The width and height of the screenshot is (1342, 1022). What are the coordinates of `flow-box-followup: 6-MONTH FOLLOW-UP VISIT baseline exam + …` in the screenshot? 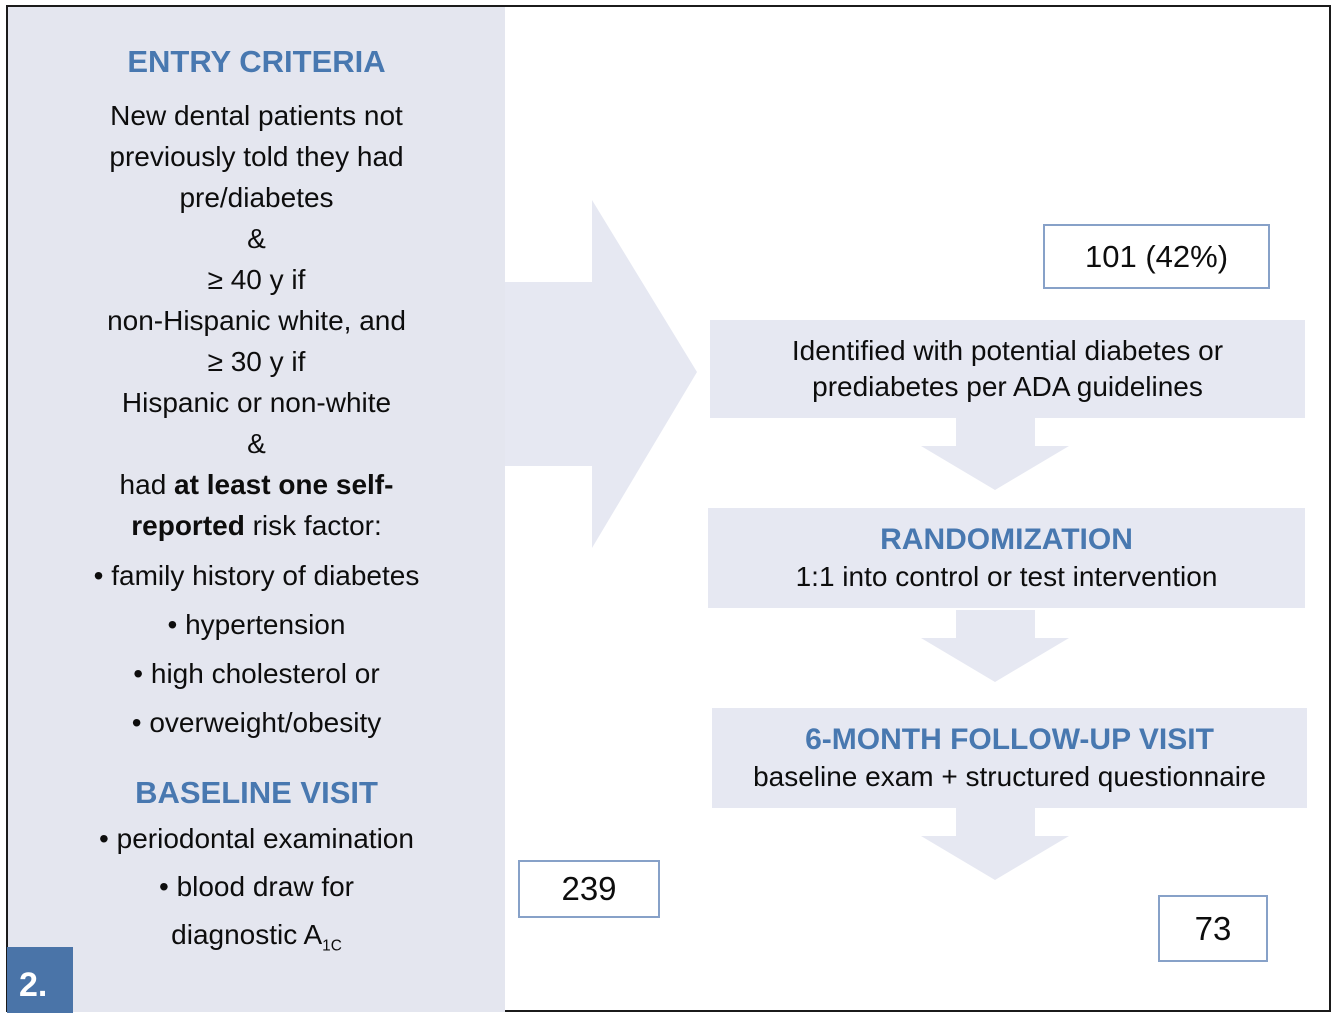 It's located at (1009, 758).